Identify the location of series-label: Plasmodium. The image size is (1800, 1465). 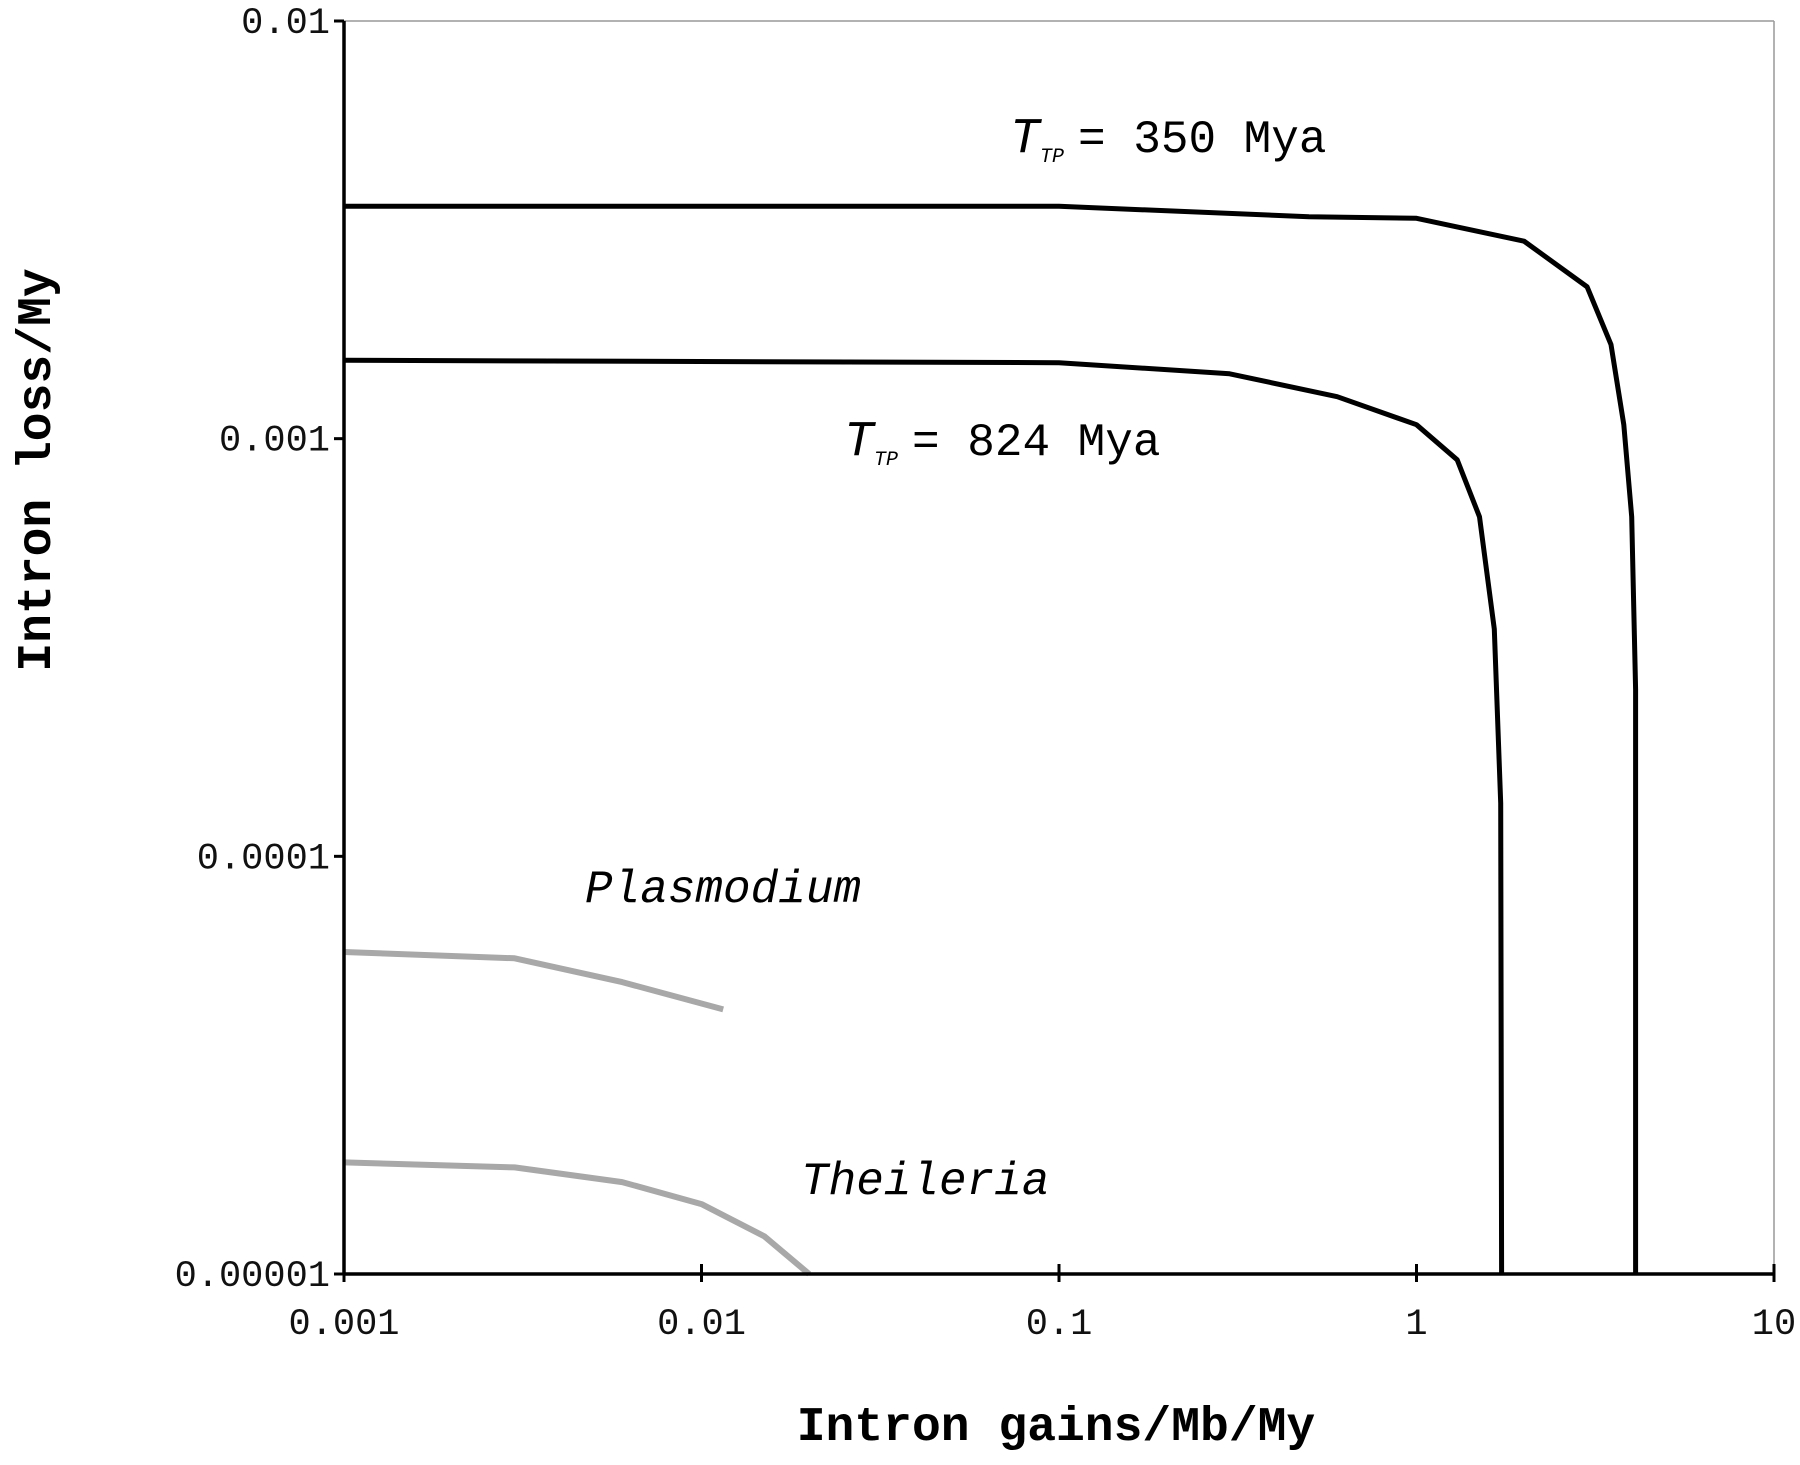
(723, 890).